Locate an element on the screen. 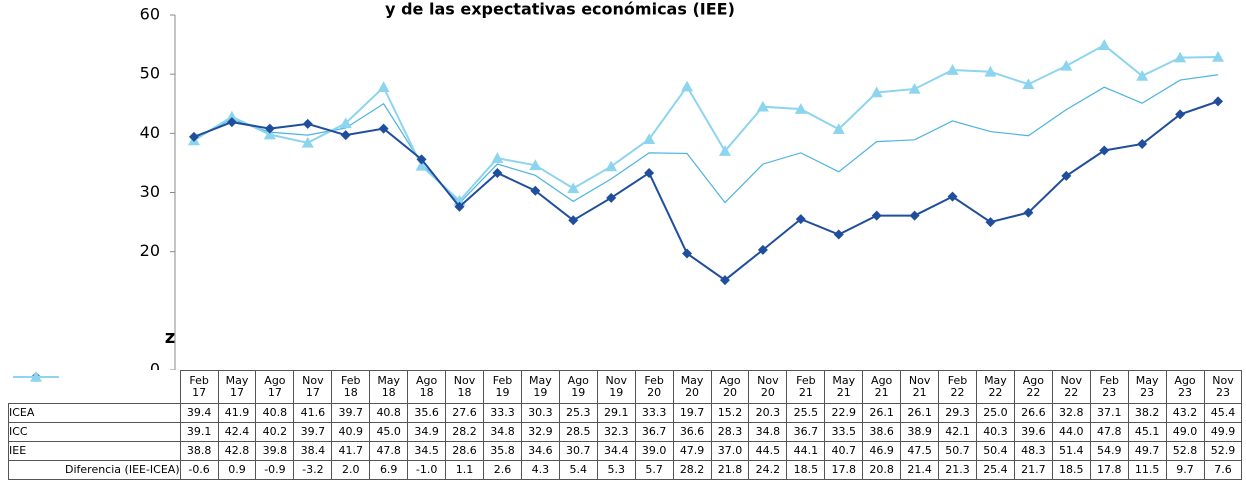 This screenshot has height=487, width=1246. value-cell: 52.8 is located at coordinates (1185, 451).